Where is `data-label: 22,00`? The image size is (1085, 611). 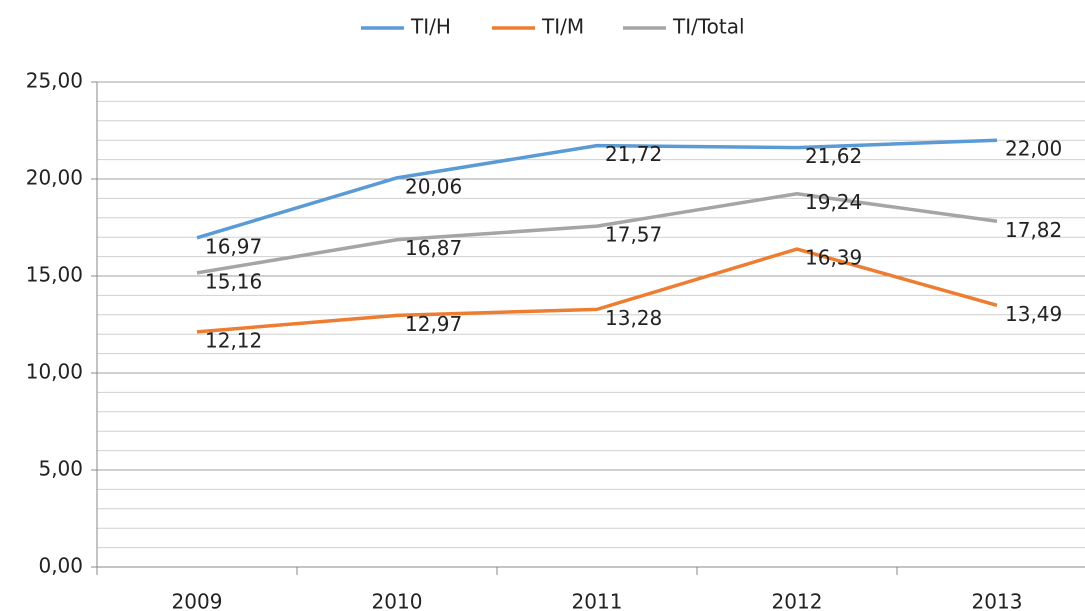
data-label: 22,00 is located at coordinates (1033, 149).